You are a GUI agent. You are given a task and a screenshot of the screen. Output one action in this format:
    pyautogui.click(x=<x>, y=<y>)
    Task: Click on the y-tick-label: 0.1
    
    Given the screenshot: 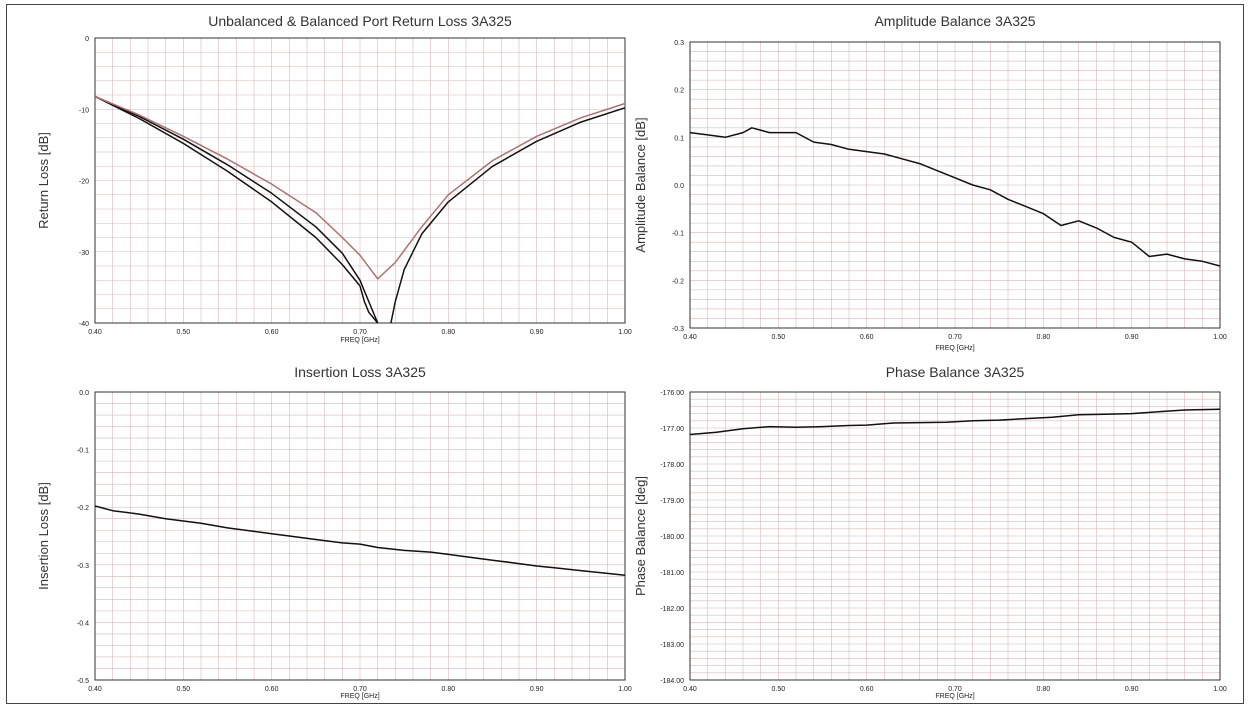 What is the action you would take?
    pyautogui.click(x=679, y=138)
    